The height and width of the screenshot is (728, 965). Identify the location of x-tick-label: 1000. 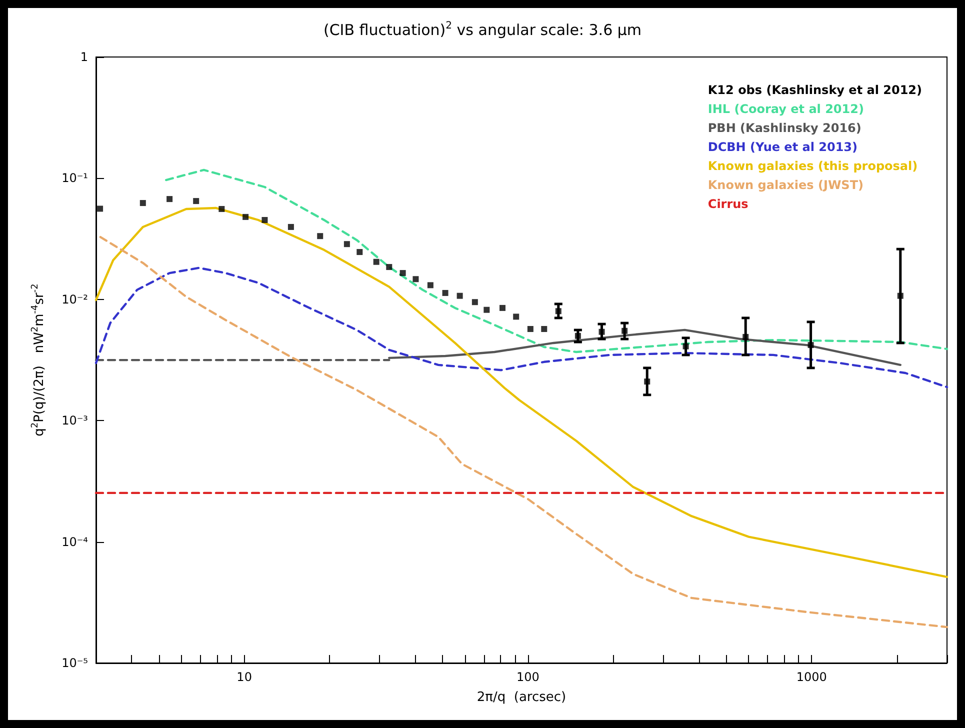
(811, 677).